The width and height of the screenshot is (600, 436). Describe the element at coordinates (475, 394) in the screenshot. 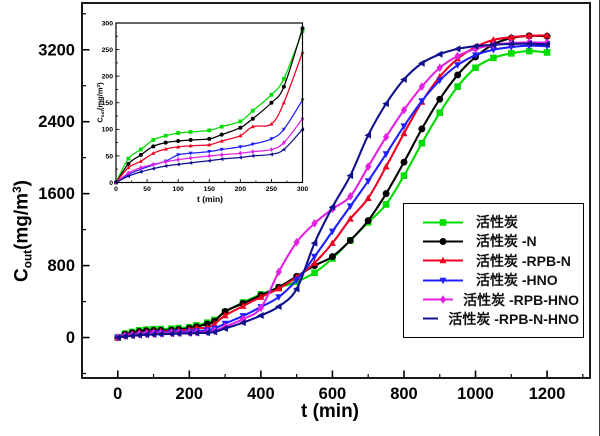

I see `x-tick-label: 1000` at that location.